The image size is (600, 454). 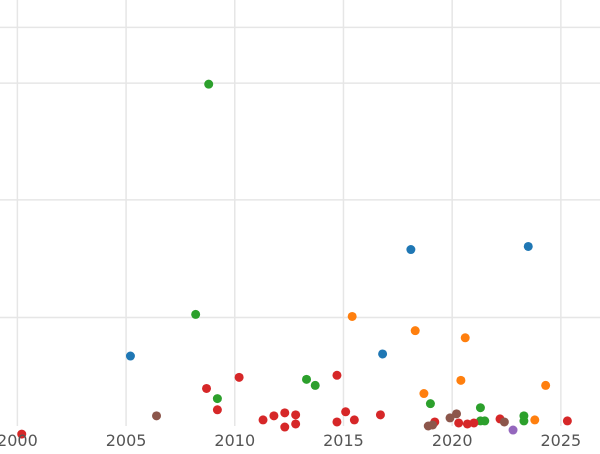 I want to click on x-axis-tick-labels: 2000 2005 2010 2015 2020 2025, so click(x=290, y=440).